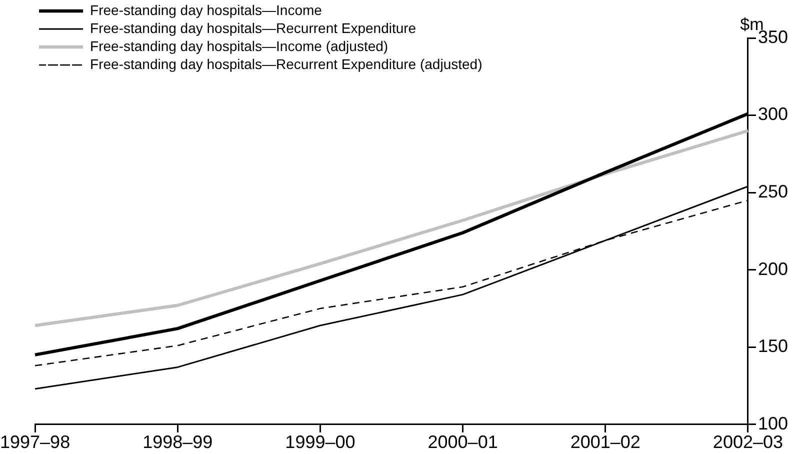 The width and height of the screenshot is (794, 454). I want to click on x-tick-label: 1998–99, so click(177, 442).